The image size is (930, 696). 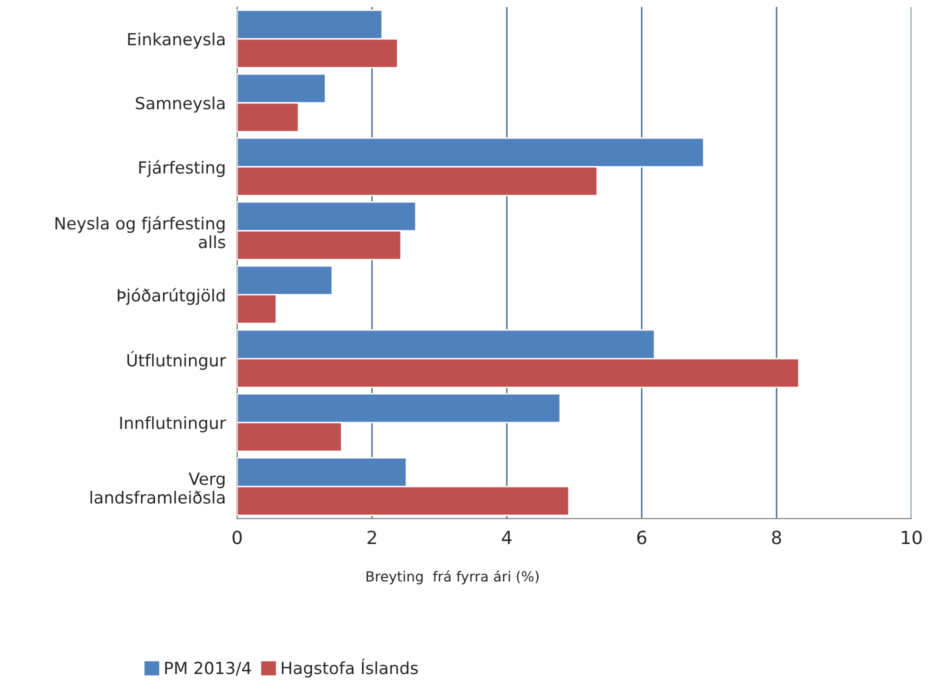 I want to click on legend-label: Hagstofa Íslands, so click(x=350, y=668).